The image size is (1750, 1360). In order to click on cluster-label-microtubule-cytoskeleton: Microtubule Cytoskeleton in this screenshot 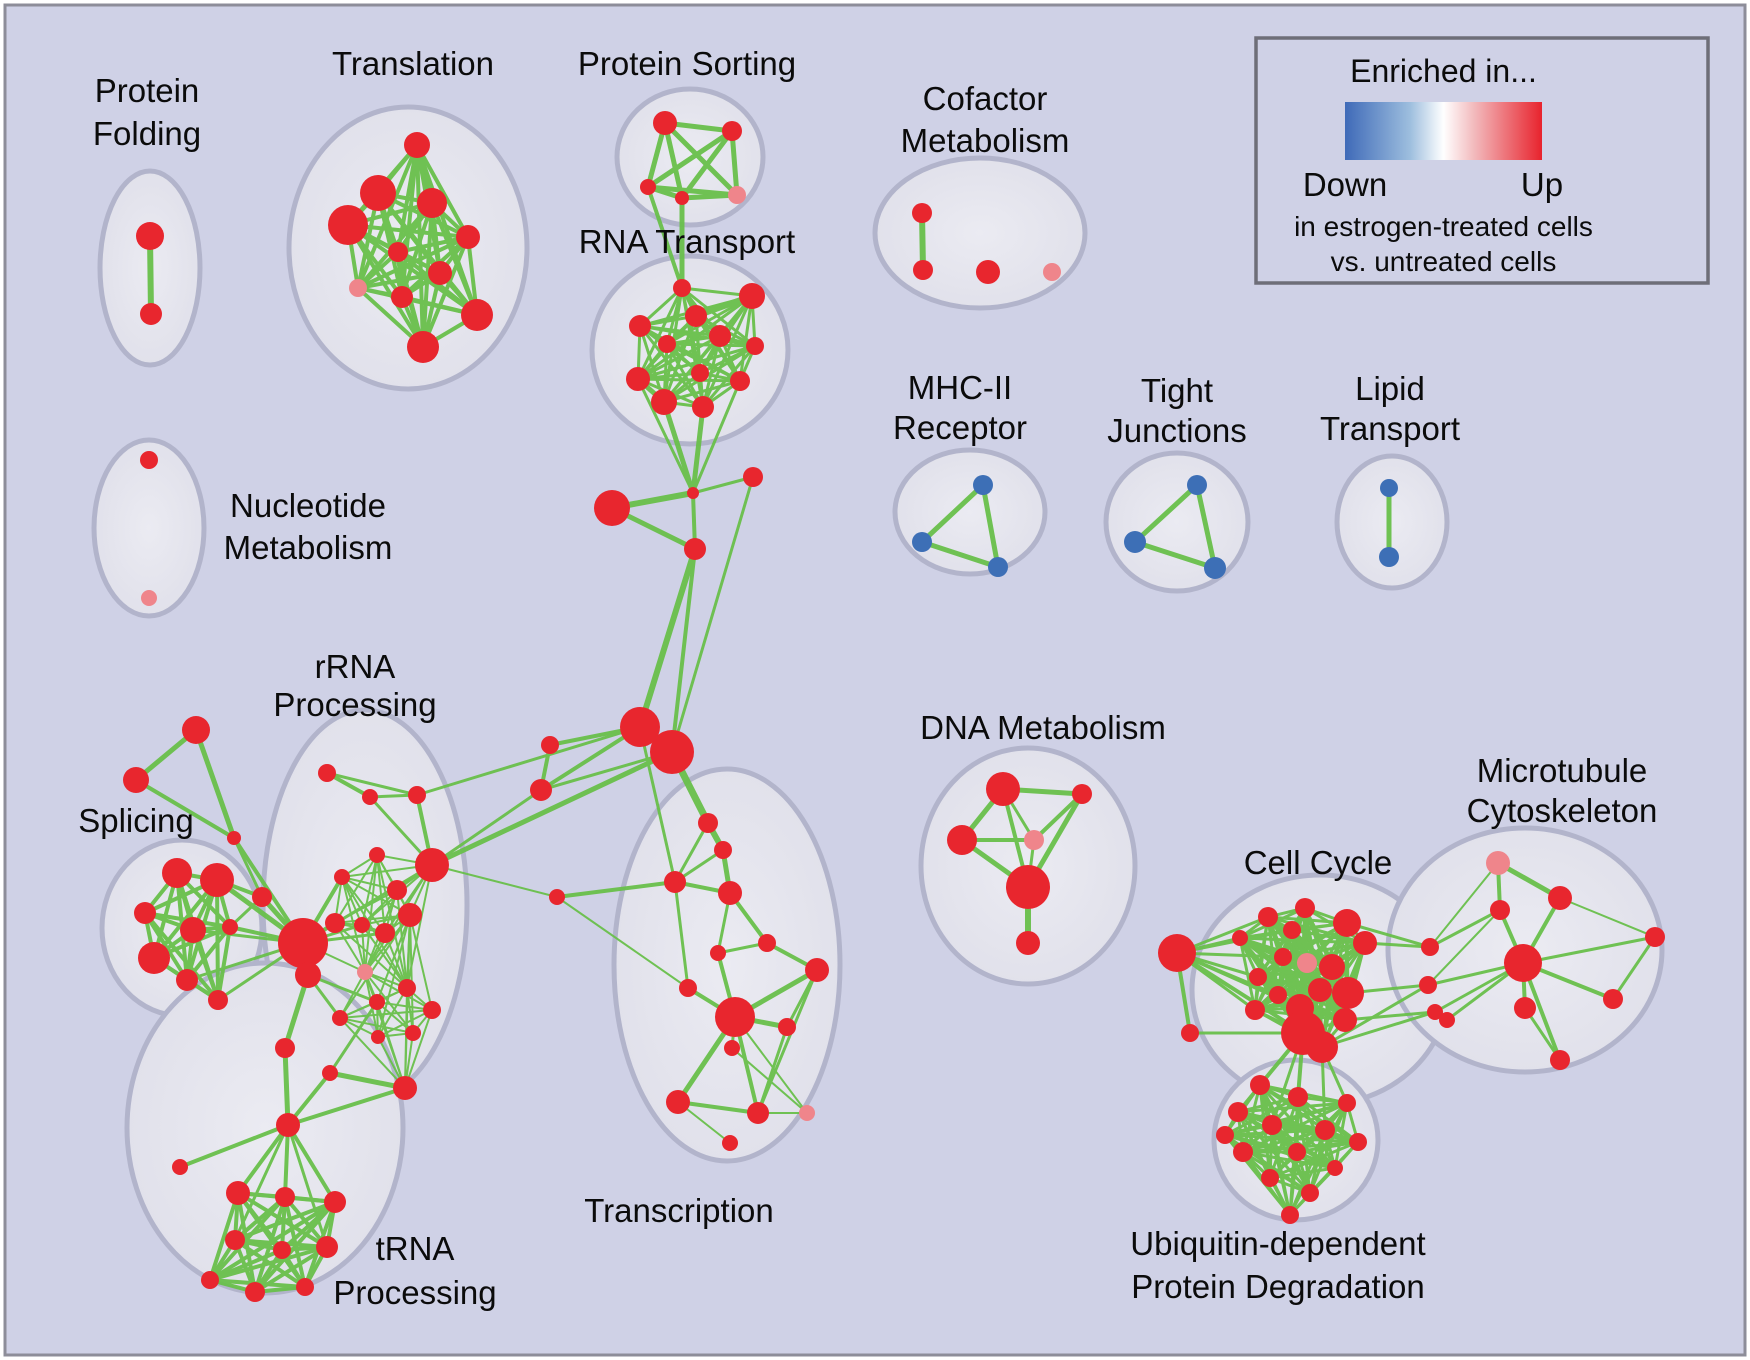, I will do `click(1562, 790)`.